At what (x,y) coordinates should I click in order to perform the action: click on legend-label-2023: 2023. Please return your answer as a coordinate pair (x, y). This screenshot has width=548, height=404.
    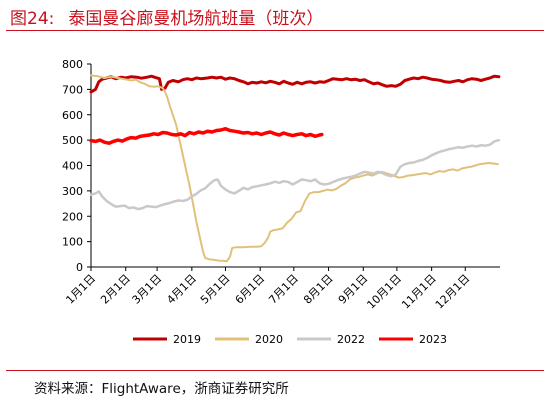
    Looking at the image, I should click on (433, 339).